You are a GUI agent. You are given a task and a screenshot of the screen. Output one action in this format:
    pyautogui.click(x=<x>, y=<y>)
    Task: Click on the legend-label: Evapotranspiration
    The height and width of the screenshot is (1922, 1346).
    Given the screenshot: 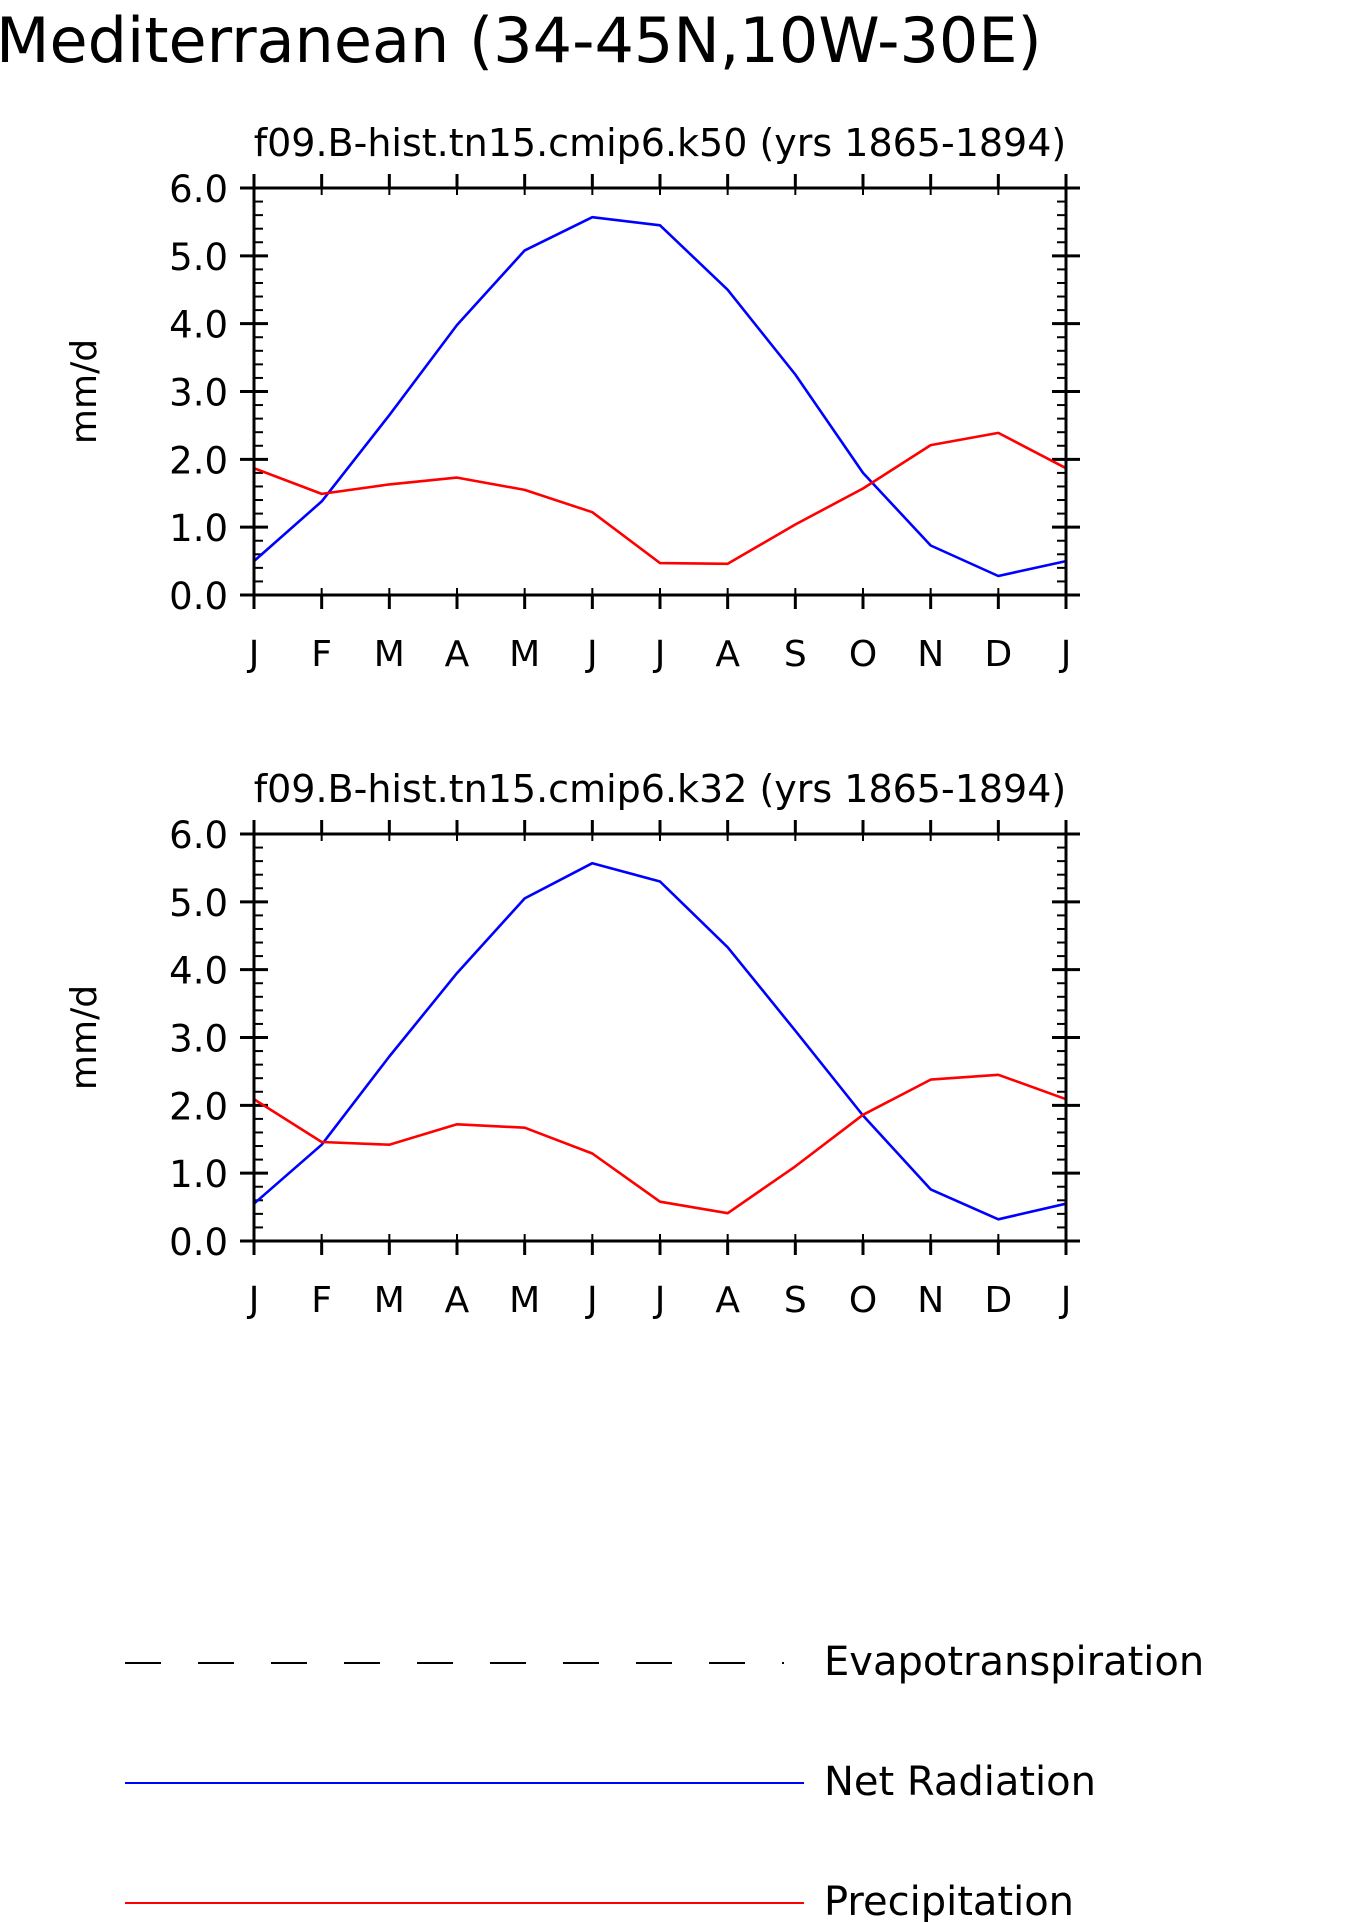 What is the action you would take?
    pyautogui.click(x=1014, y=1662)
    